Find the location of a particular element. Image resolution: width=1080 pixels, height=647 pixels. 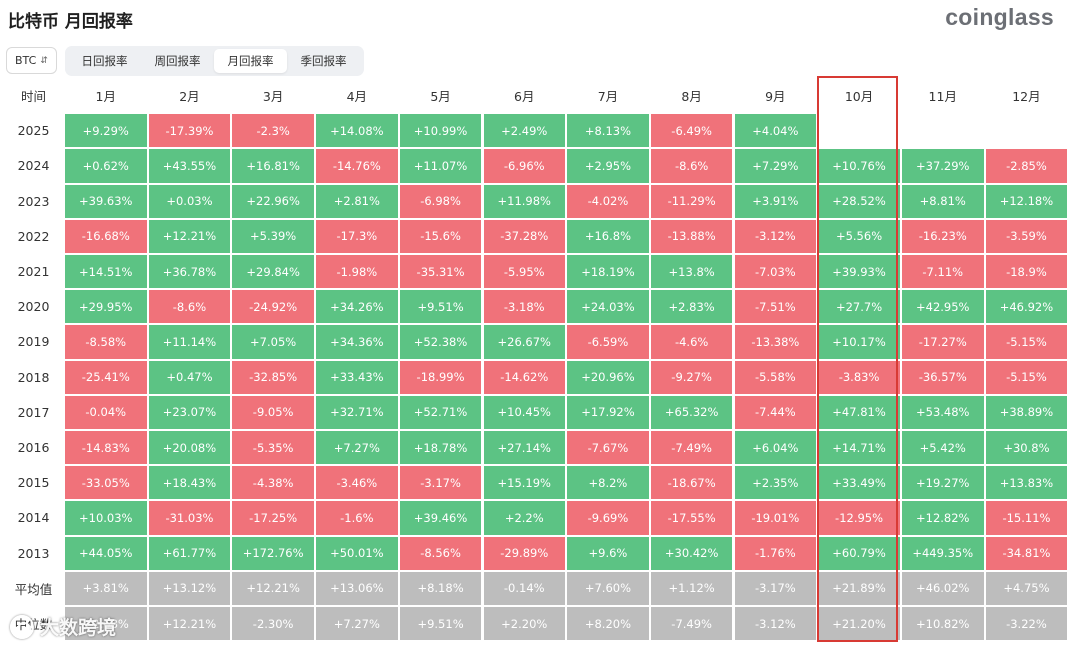

return-cell: +20.96% is located at coordinates (608, 377).